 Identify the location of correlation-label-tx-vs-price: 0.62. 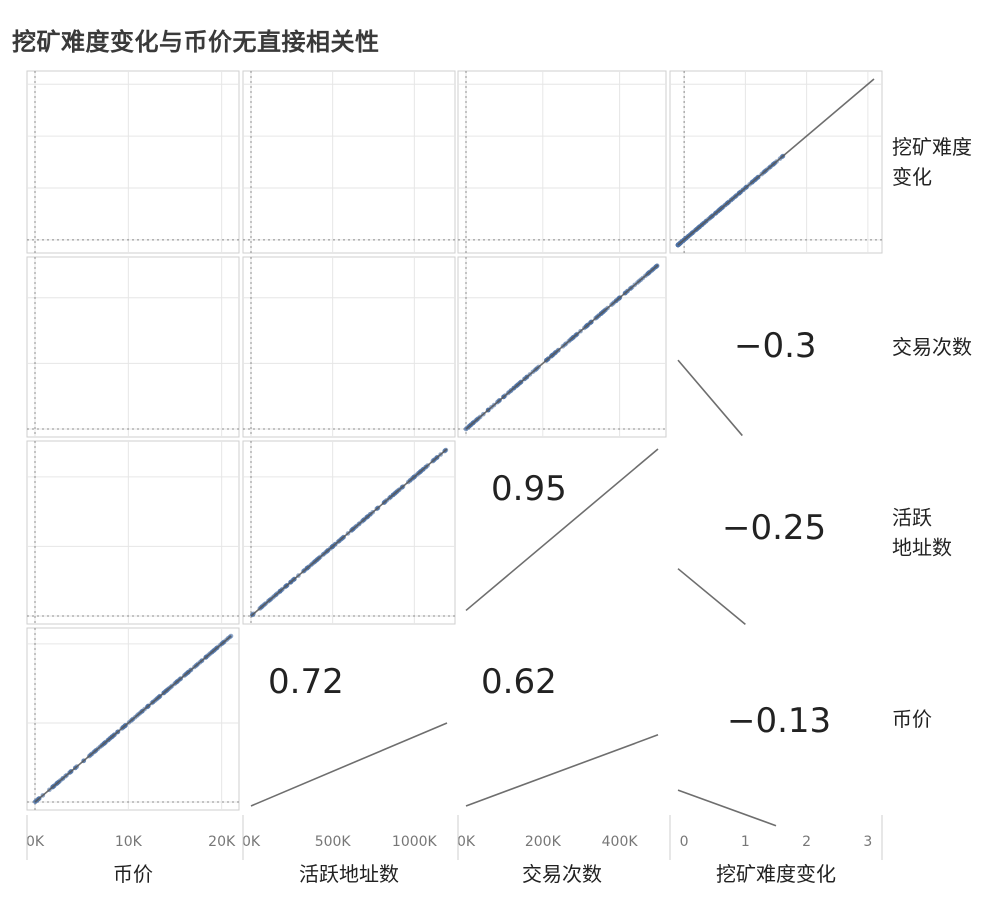
(519, 682).